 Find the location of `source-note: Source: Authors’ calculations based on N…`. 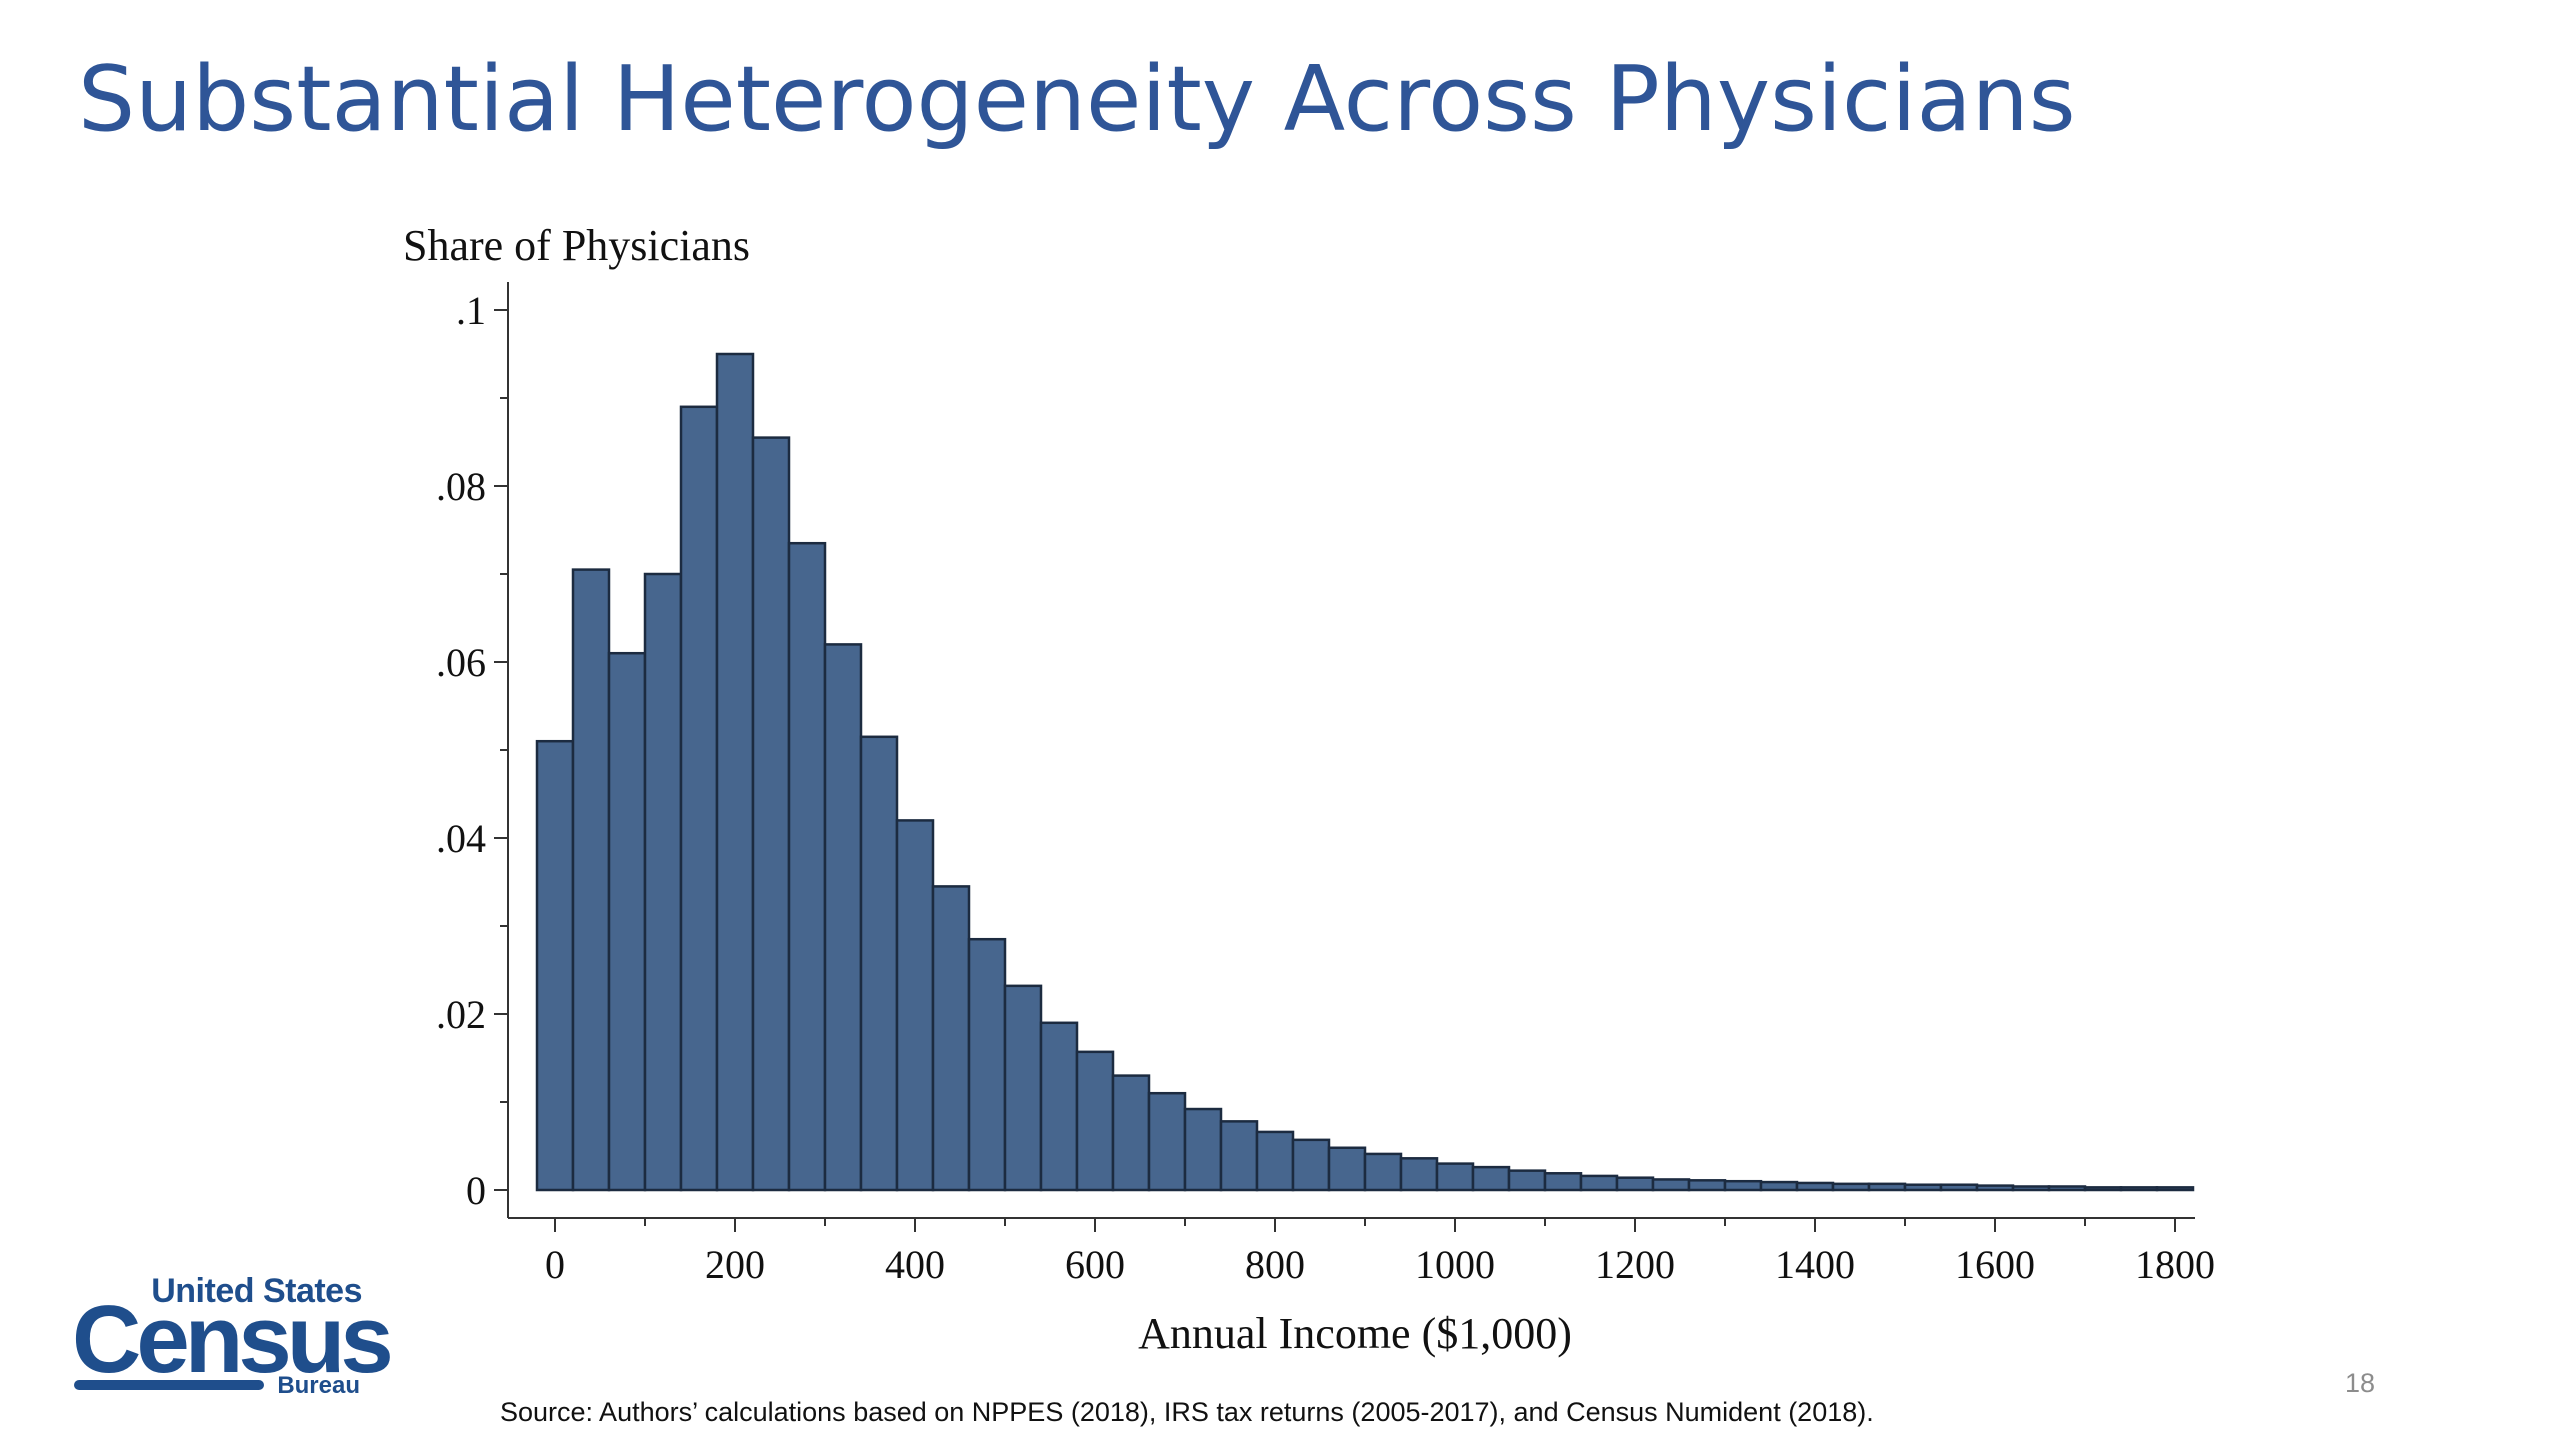

source-note: Source: Authors’ calculations based on N… is located at coordinates (1187, 1412).